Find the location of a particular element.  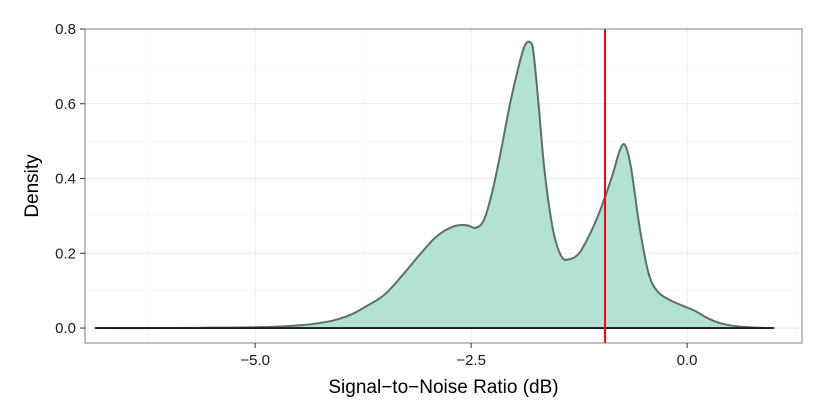

y-tick-label: 0.4 is located at coordinates (65, 179).